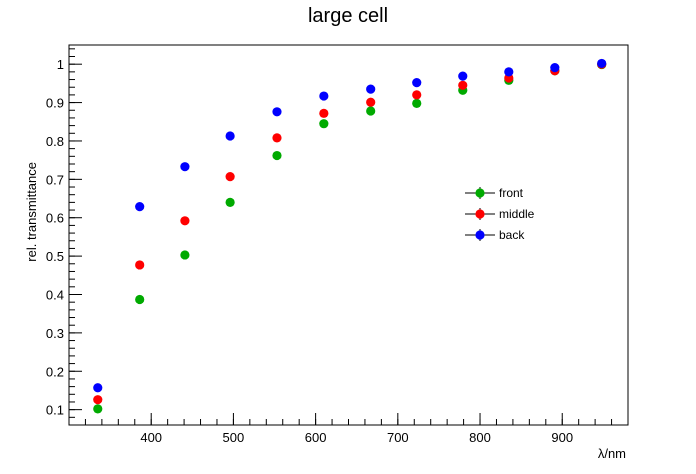  I want to click on legend: front middle back, so click(500, 214).